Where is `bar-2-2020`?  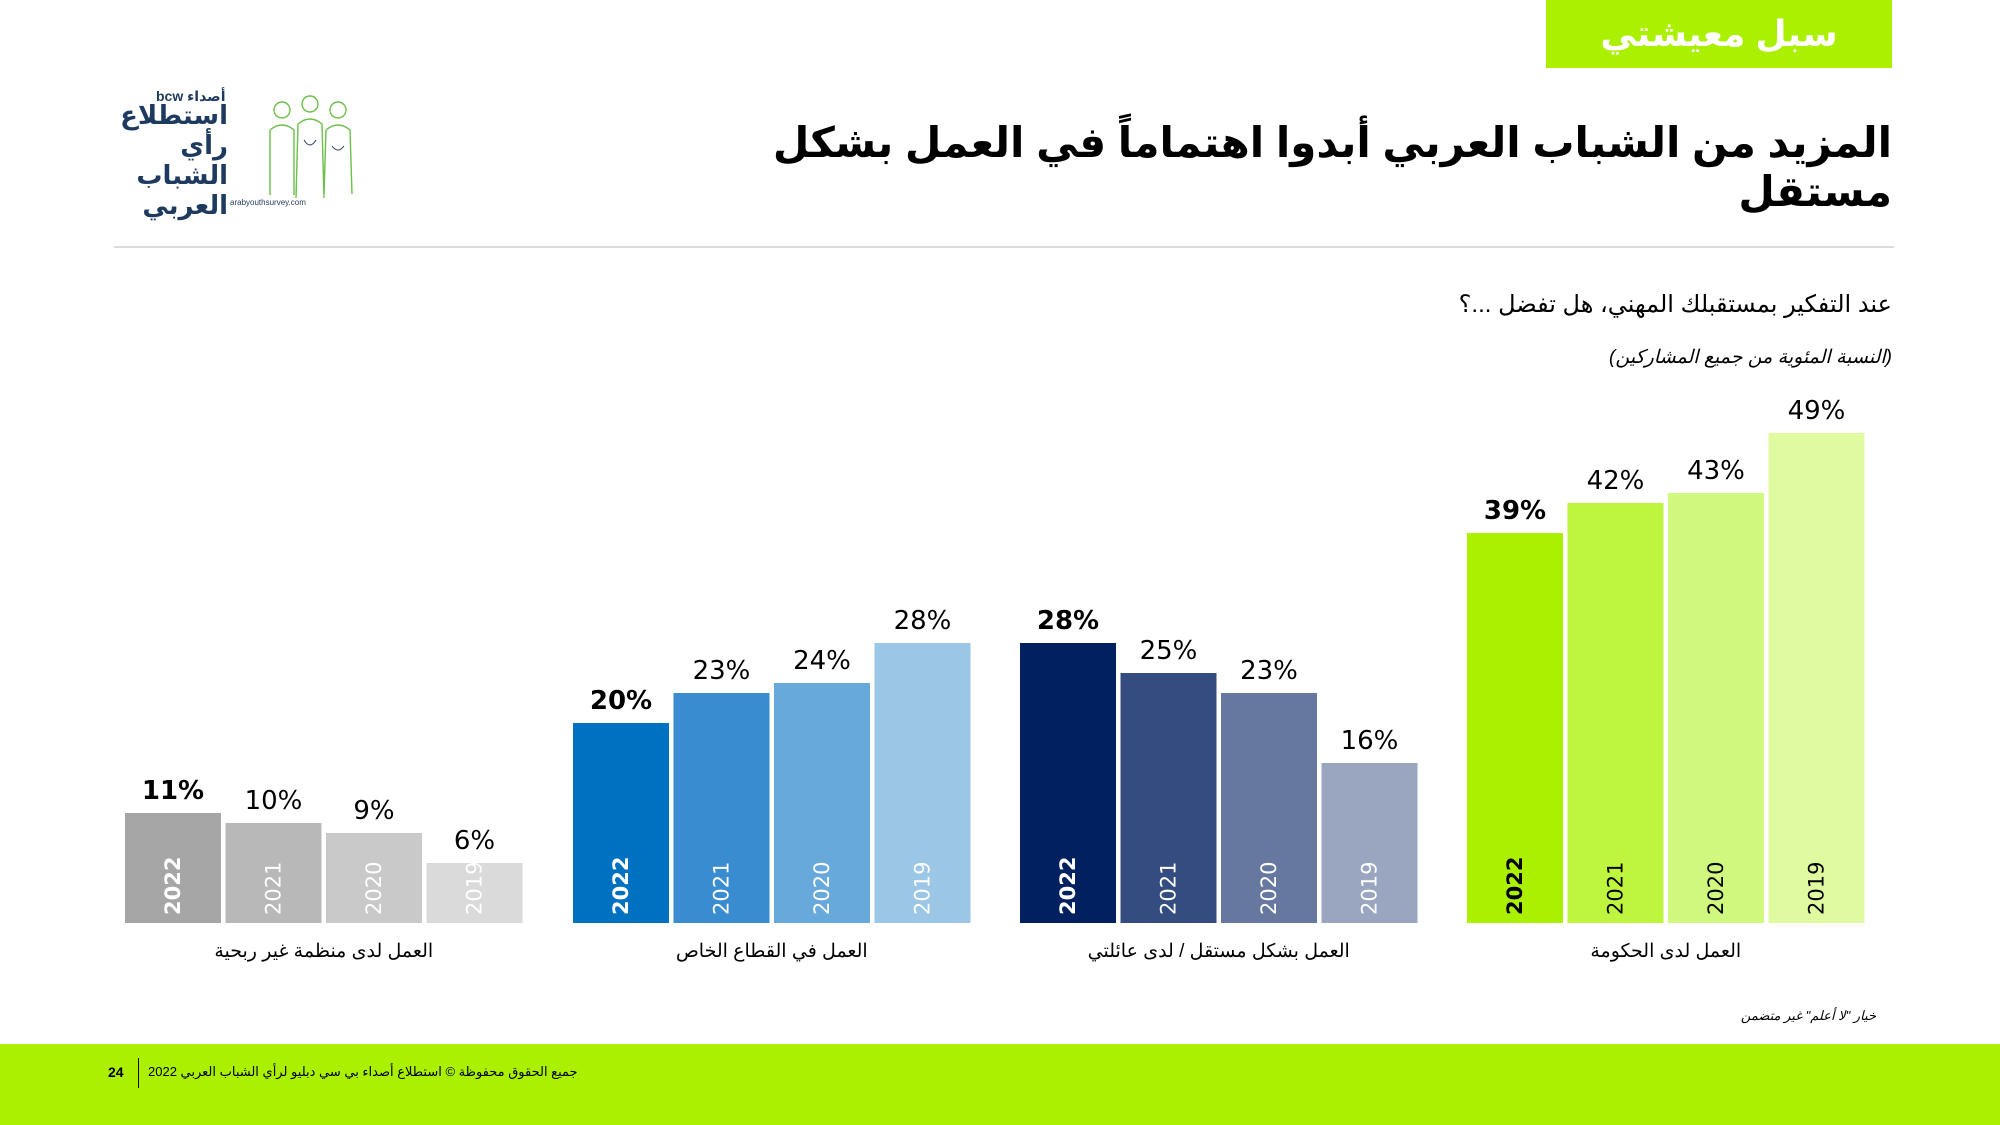 bar-2-2020 is located at coordinates (1269, 808).